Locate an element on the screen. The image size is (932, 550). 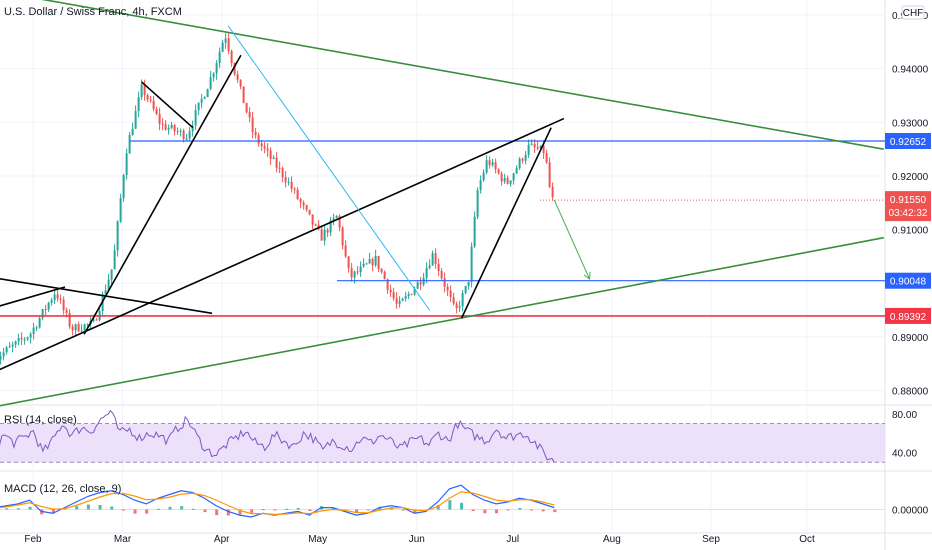
price-tick-label: 0.89000 is located at coordinates (910, 338).